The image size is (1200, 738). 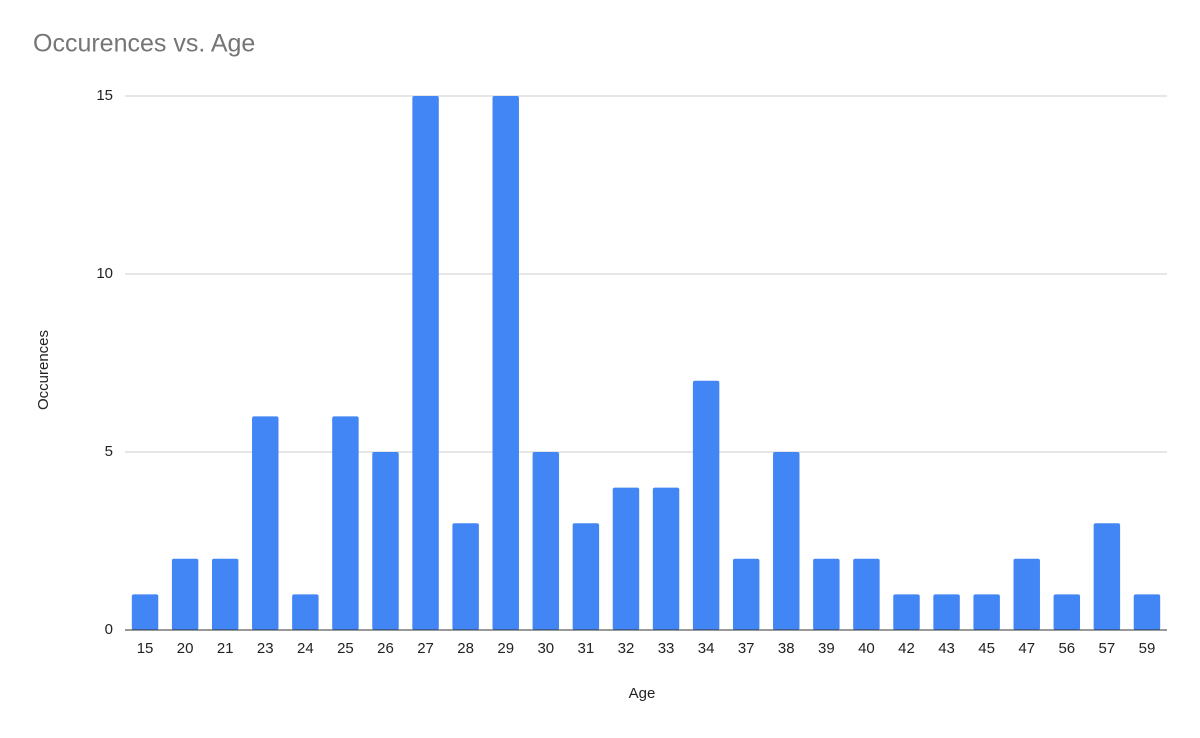 What do you see at coordinates (345, 648) in the screenshot?
I see `x-tick-label: 25` at bounding box center [345, 648].